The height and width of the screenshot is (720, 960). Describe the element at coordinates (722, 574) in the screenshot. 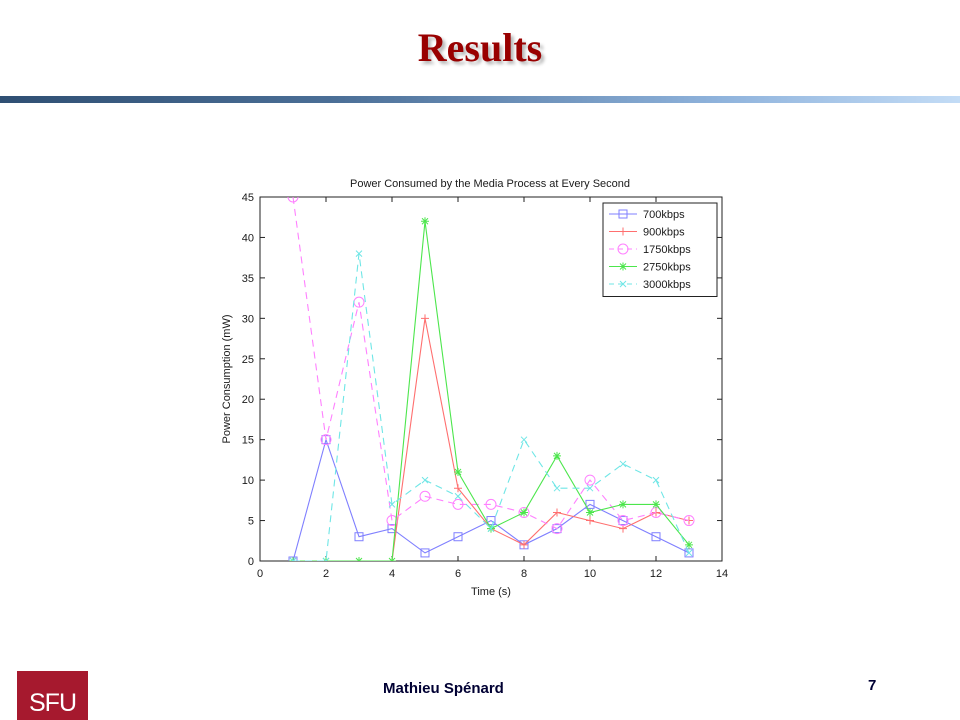

I see `x-tick-label: 14` at that location.